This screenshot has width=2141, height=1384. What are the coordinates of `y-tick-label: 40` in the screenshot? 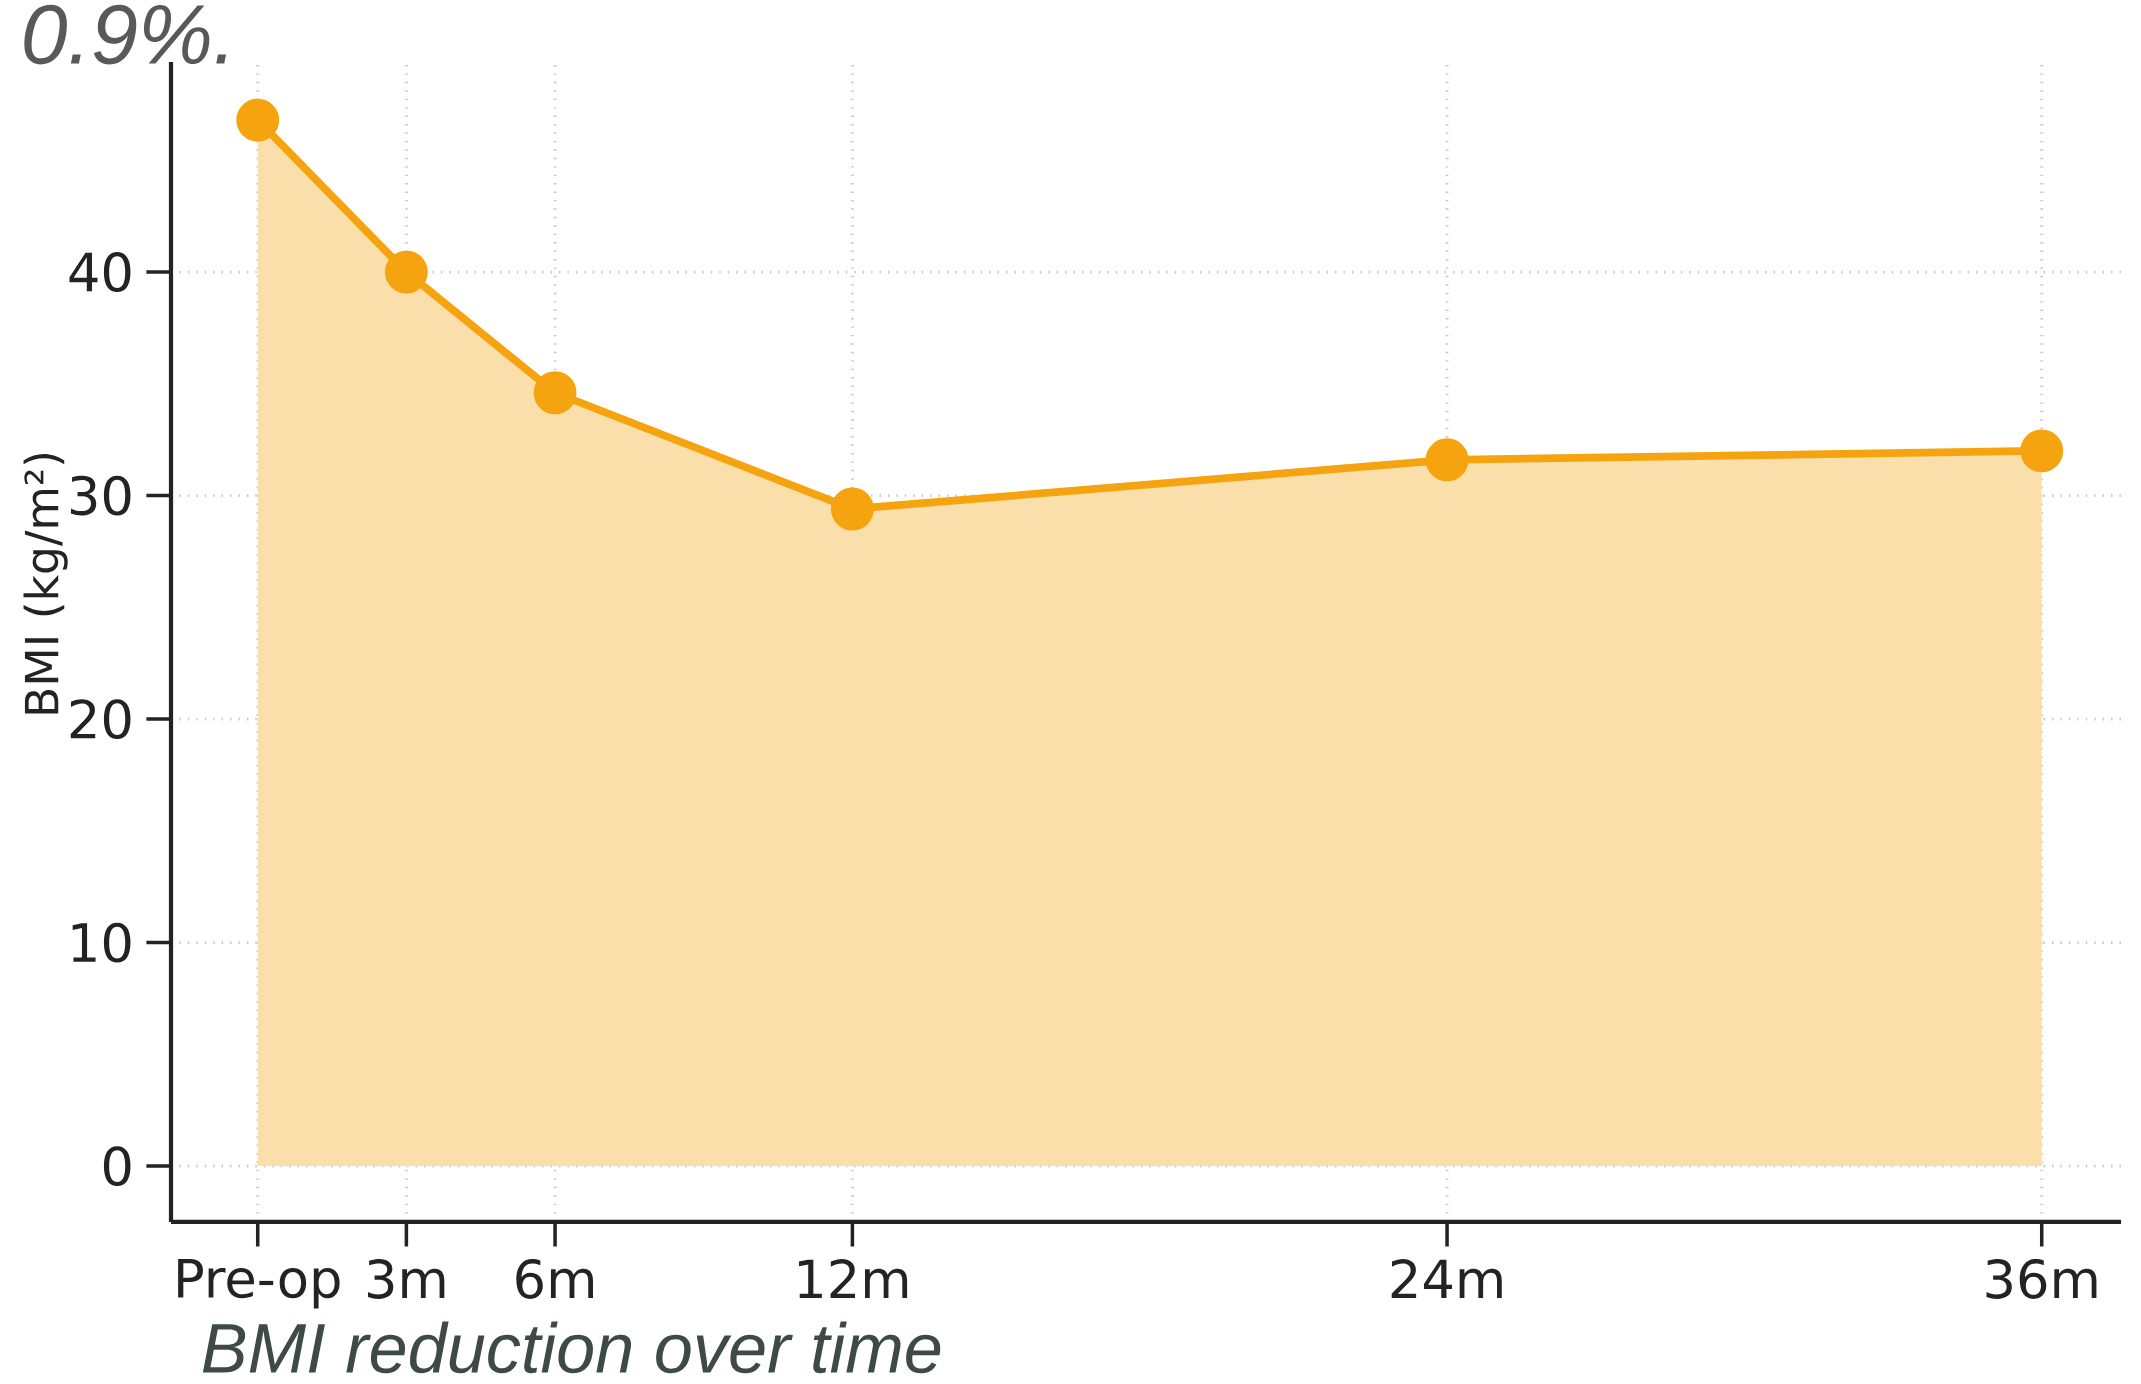 It's located at (100, 272).